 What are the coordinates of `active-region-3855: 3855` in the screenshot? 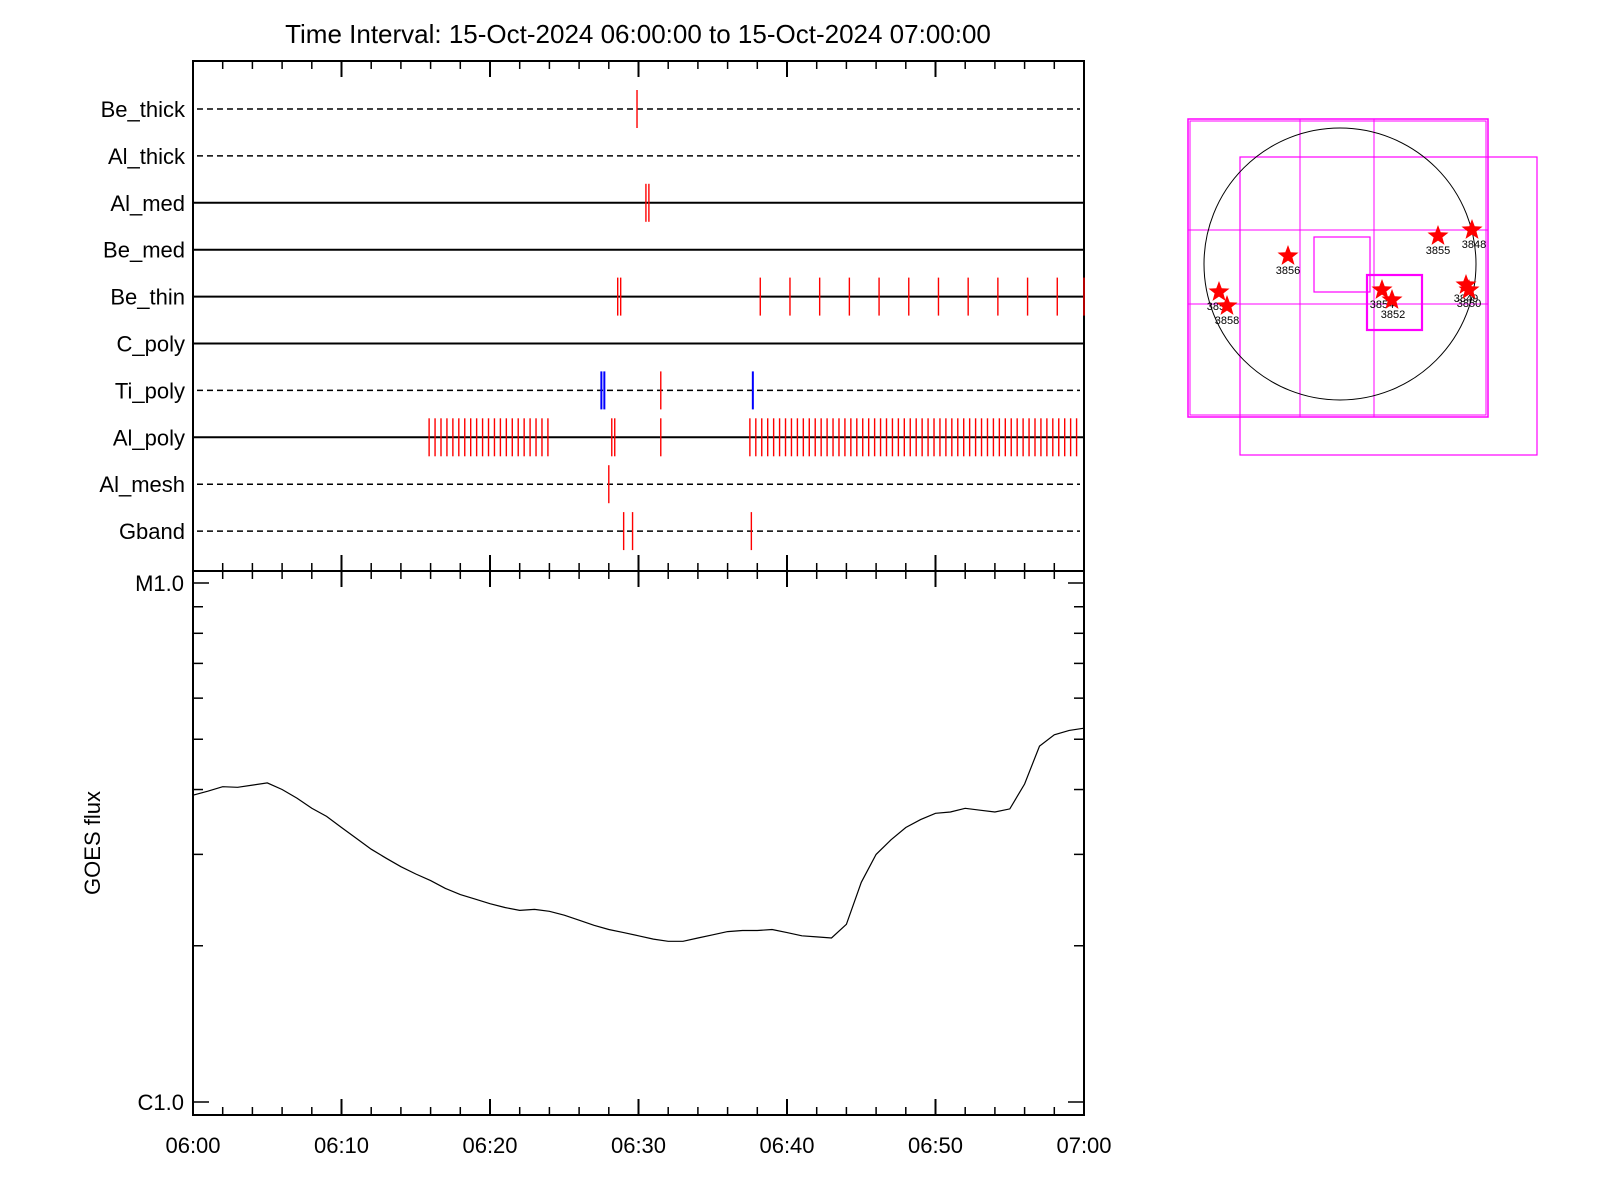 It's located at (1438, 241).